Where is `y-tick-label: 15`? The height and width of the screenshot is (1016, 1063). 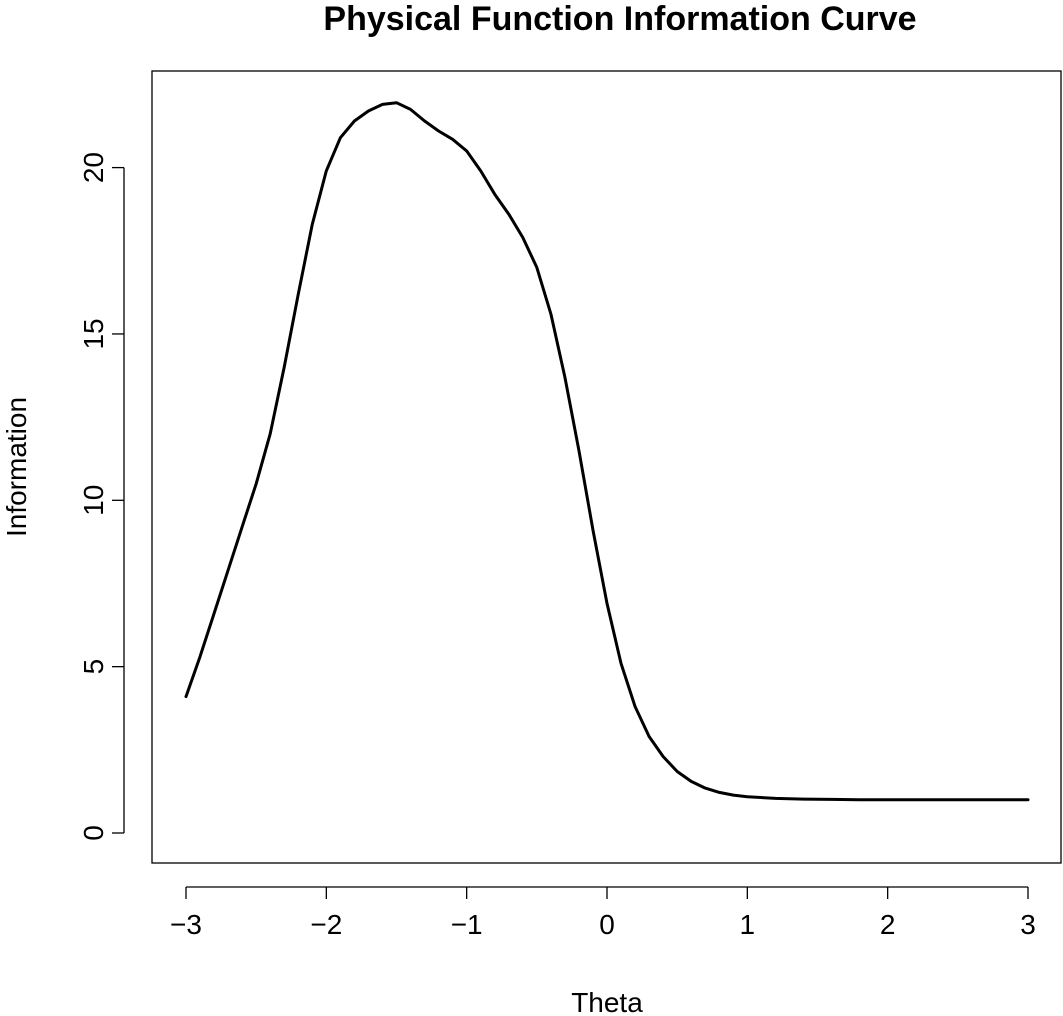 y-tick-label: 15 is located at coordinates (93, 333).